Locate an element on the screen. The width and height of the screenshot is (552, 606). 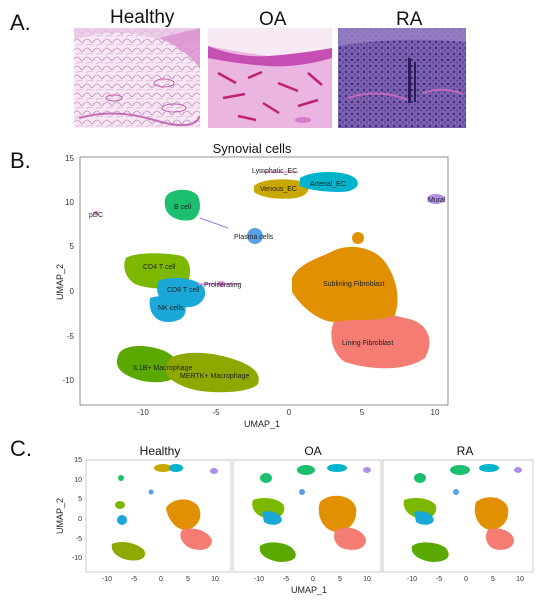
panel-b-yticks: 15 10 5 0 -5 -10 is located at coordinates (68, 269).